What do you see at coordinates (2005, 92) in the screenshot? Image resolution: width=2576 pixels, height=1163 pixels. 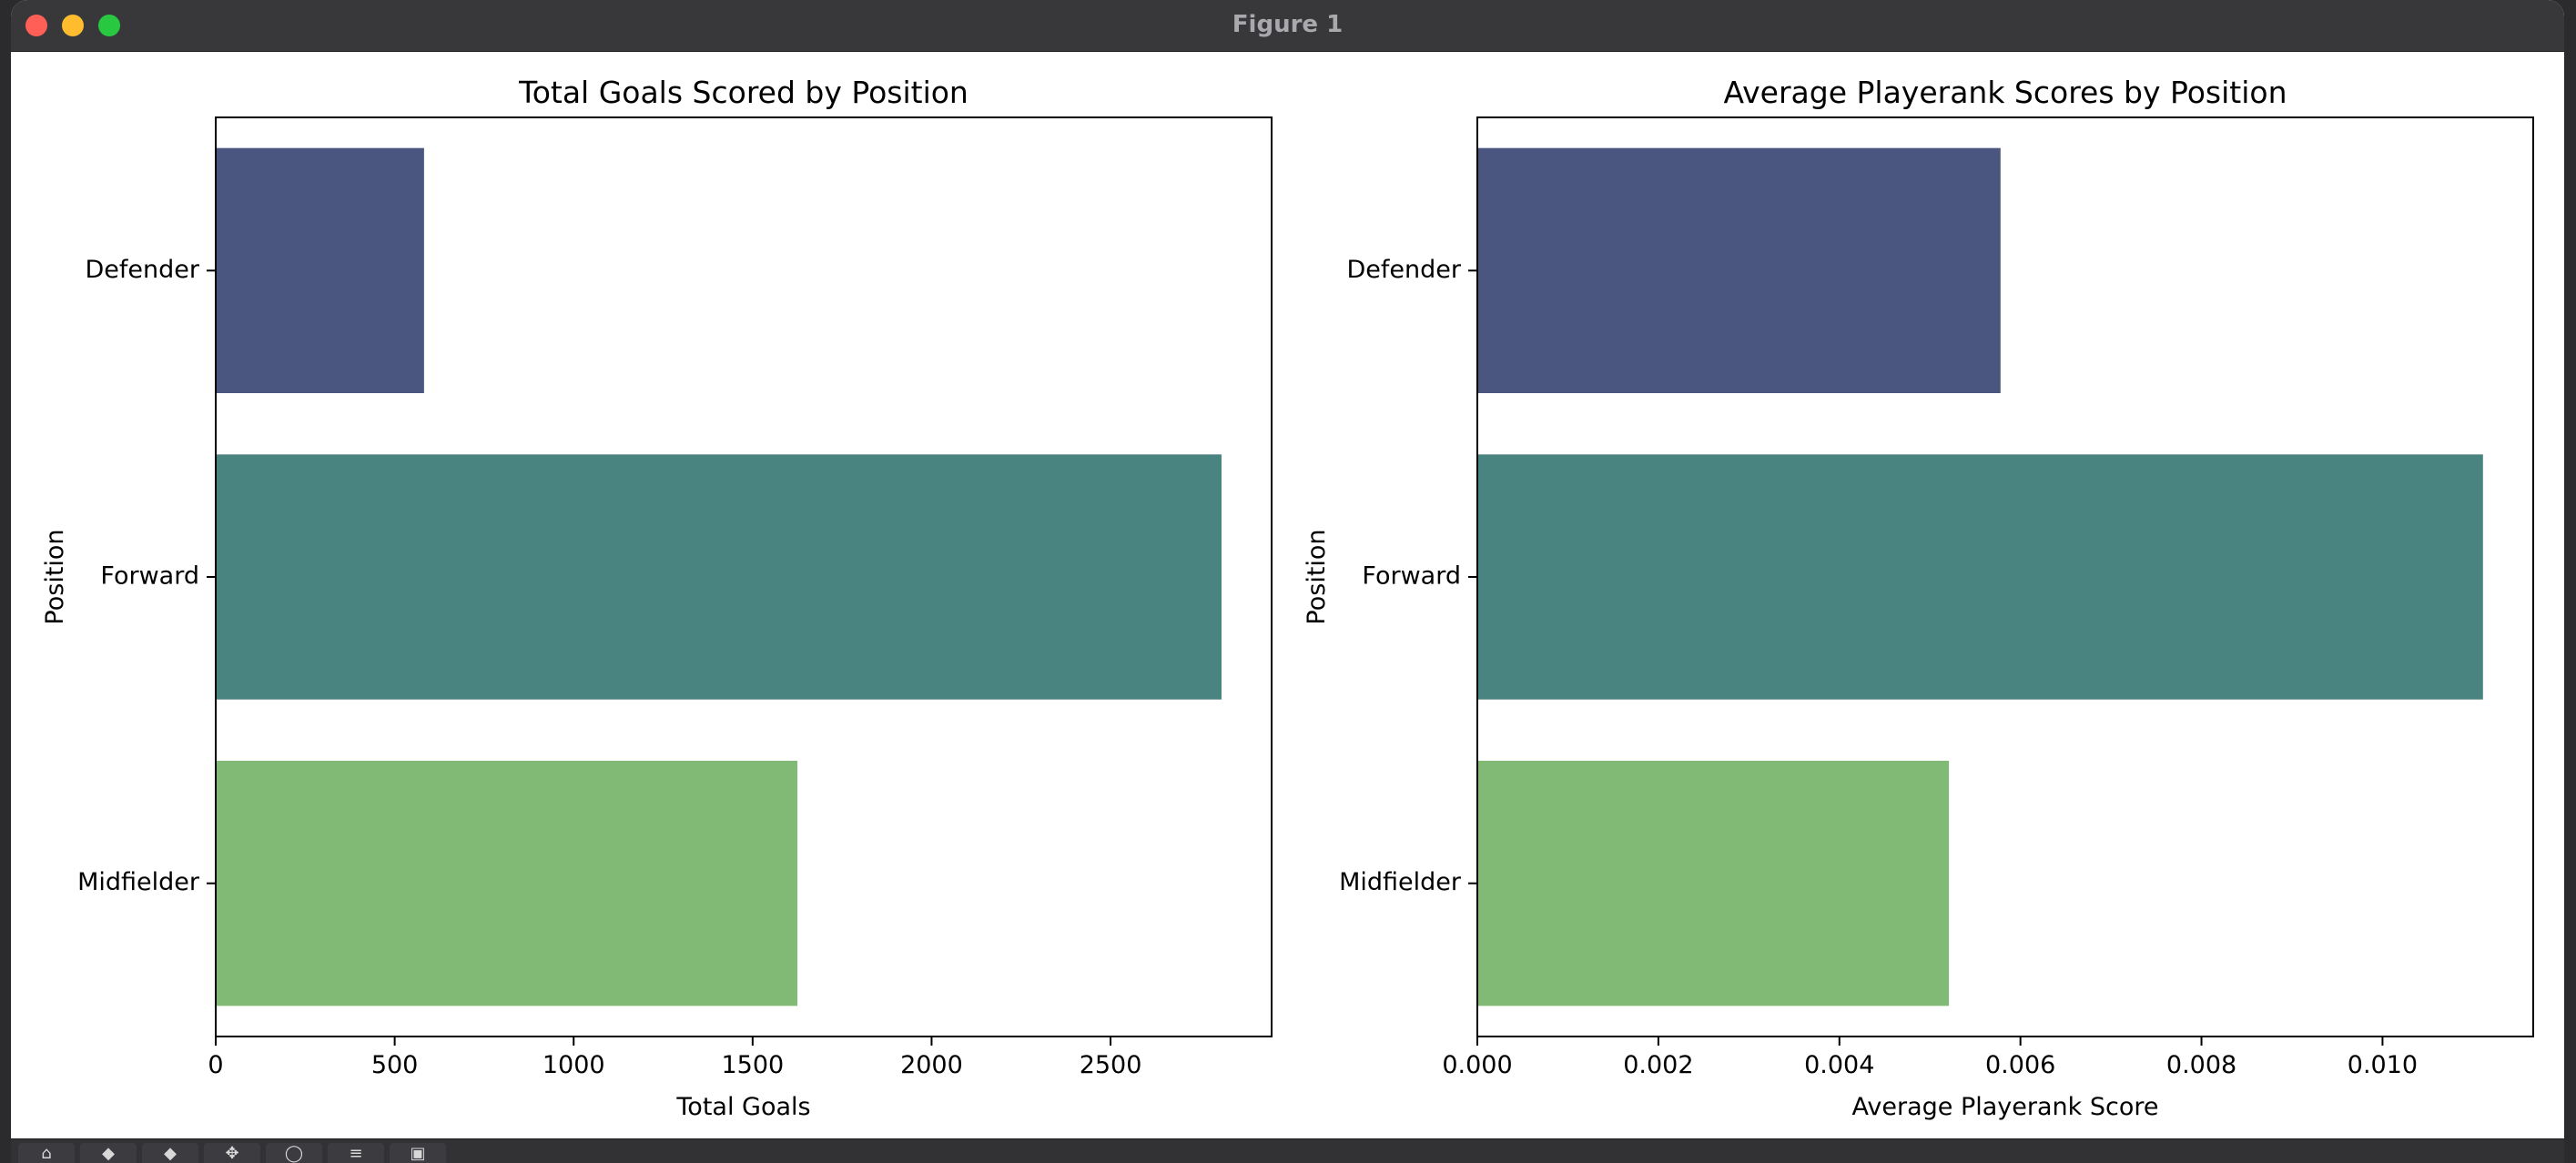 I see `chart-title: Average Playerank Scores by Position` at bounding box center [2005, 92].